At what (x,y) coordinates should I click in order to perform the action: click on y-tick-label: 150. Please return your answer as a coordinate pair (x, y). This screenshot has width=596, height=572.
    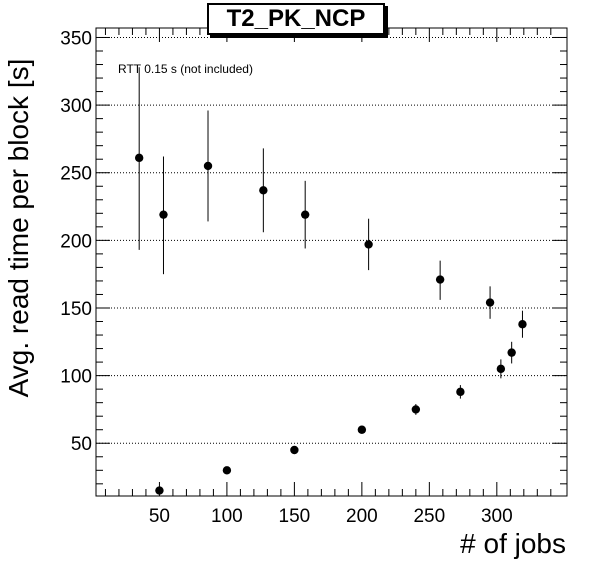
    Looking at the image, I should click on (76, 309).